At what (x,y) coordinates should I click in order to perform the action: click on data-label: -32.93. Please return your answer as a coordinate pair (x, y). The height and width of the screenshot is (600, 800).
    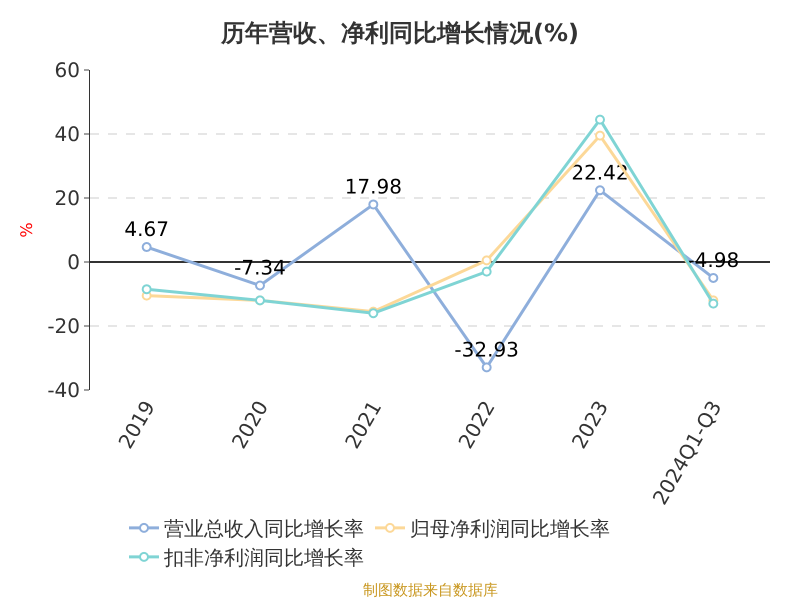
    Looking at the image, I should click on (486, 349).